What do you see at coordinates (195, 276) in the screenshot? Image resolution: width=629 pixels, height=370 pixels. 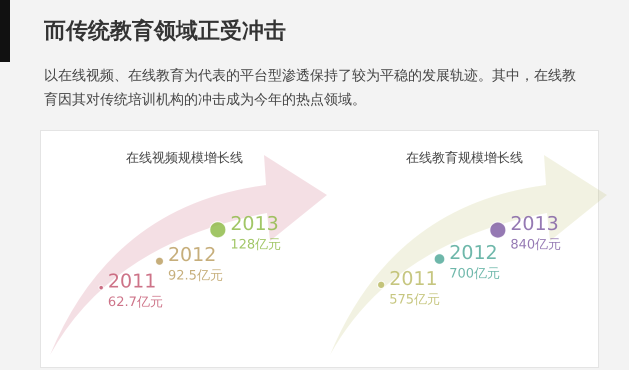 I see `data-label: 92.5亿元` at bounding box center [195, 276].